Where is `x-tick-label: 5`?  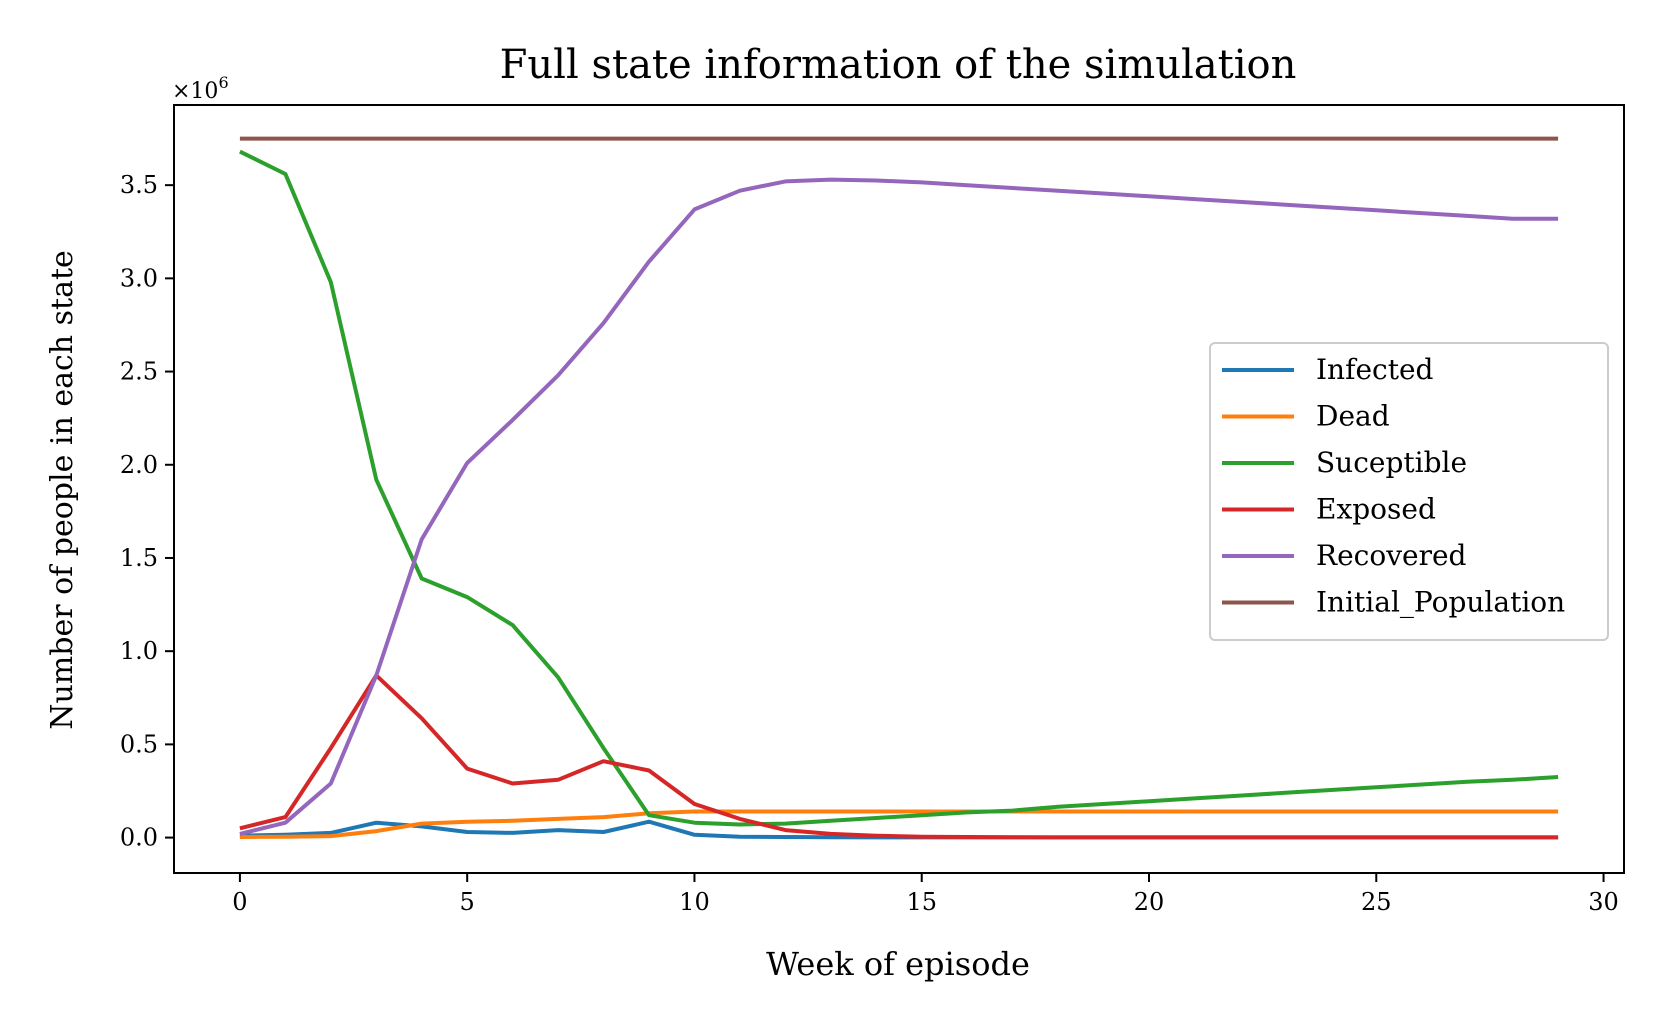 x-tick-label: 5 is located at coordinates (467, 902).